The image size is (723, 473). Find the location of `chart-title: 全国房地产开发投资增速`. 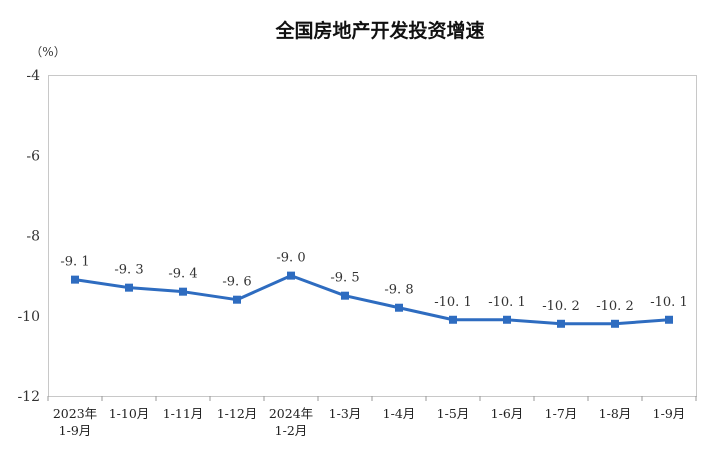

chart-title: 全国房地产开发投资增速 is located at coordinates (379, 30).